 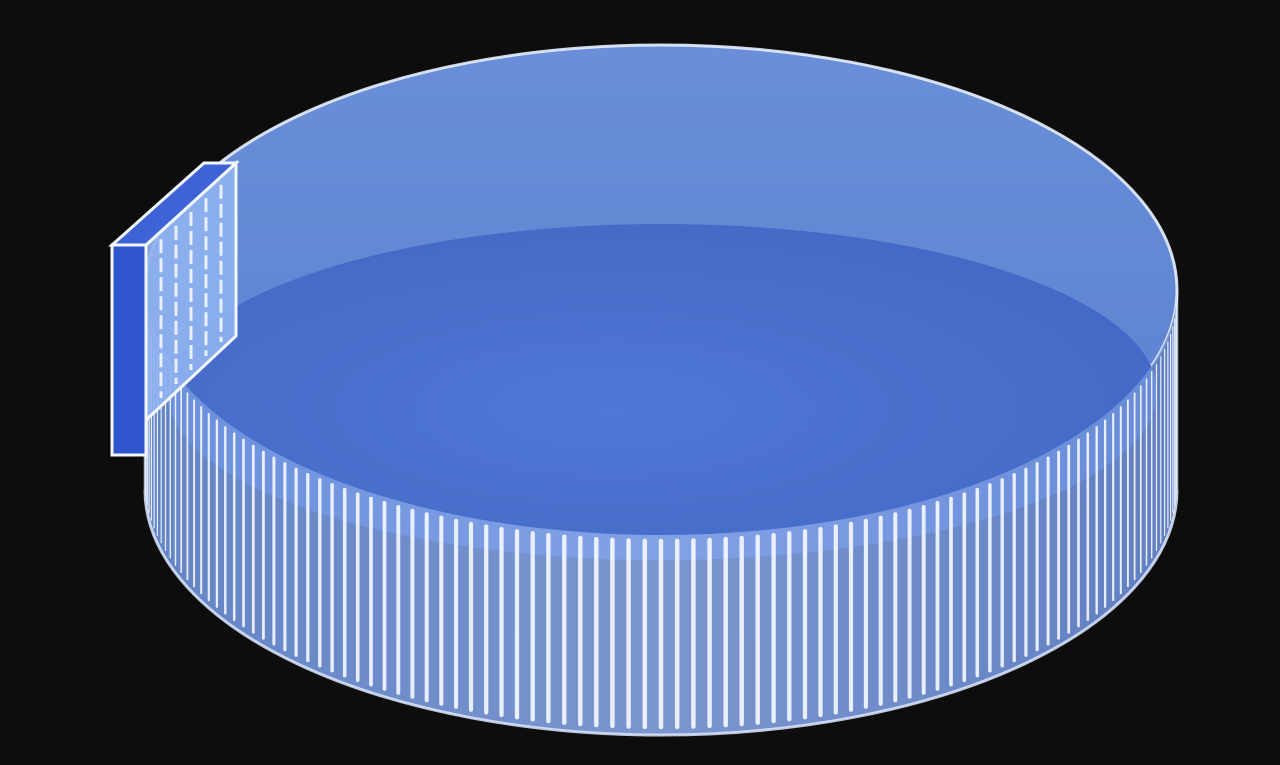 What do you see at coordinates (129, 350) in the screenshot?
I see `panel-side` at bounding box center [129, 350].